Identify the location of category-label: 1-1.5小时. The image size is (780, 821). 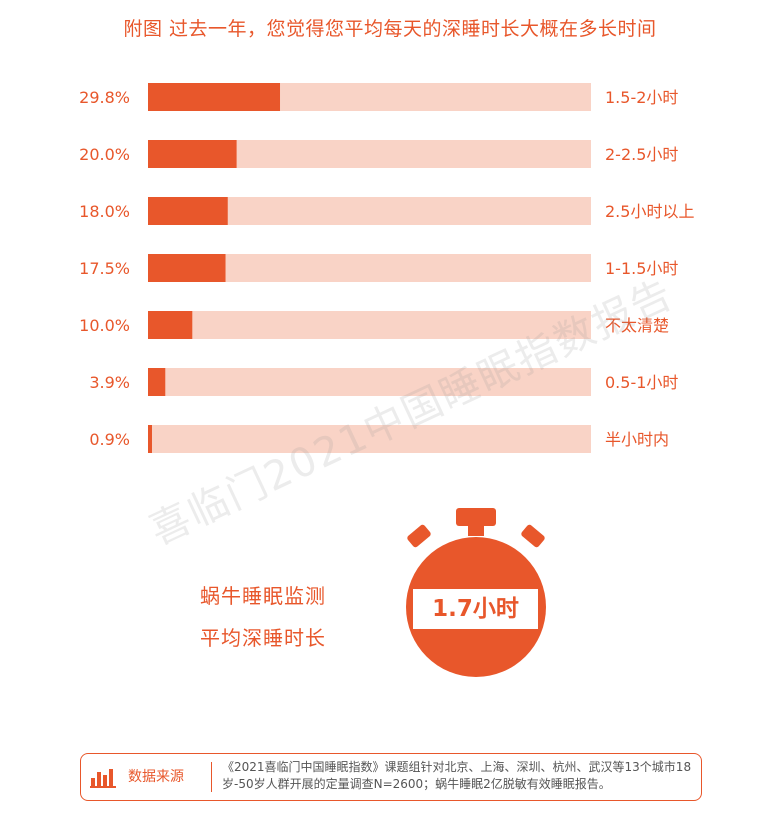
(641, 268).